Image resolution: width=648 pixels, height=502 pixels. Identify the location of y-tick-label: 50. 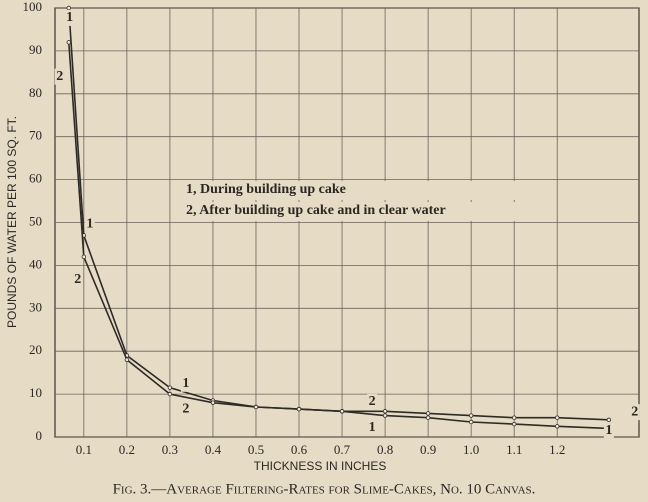
(35, 220).